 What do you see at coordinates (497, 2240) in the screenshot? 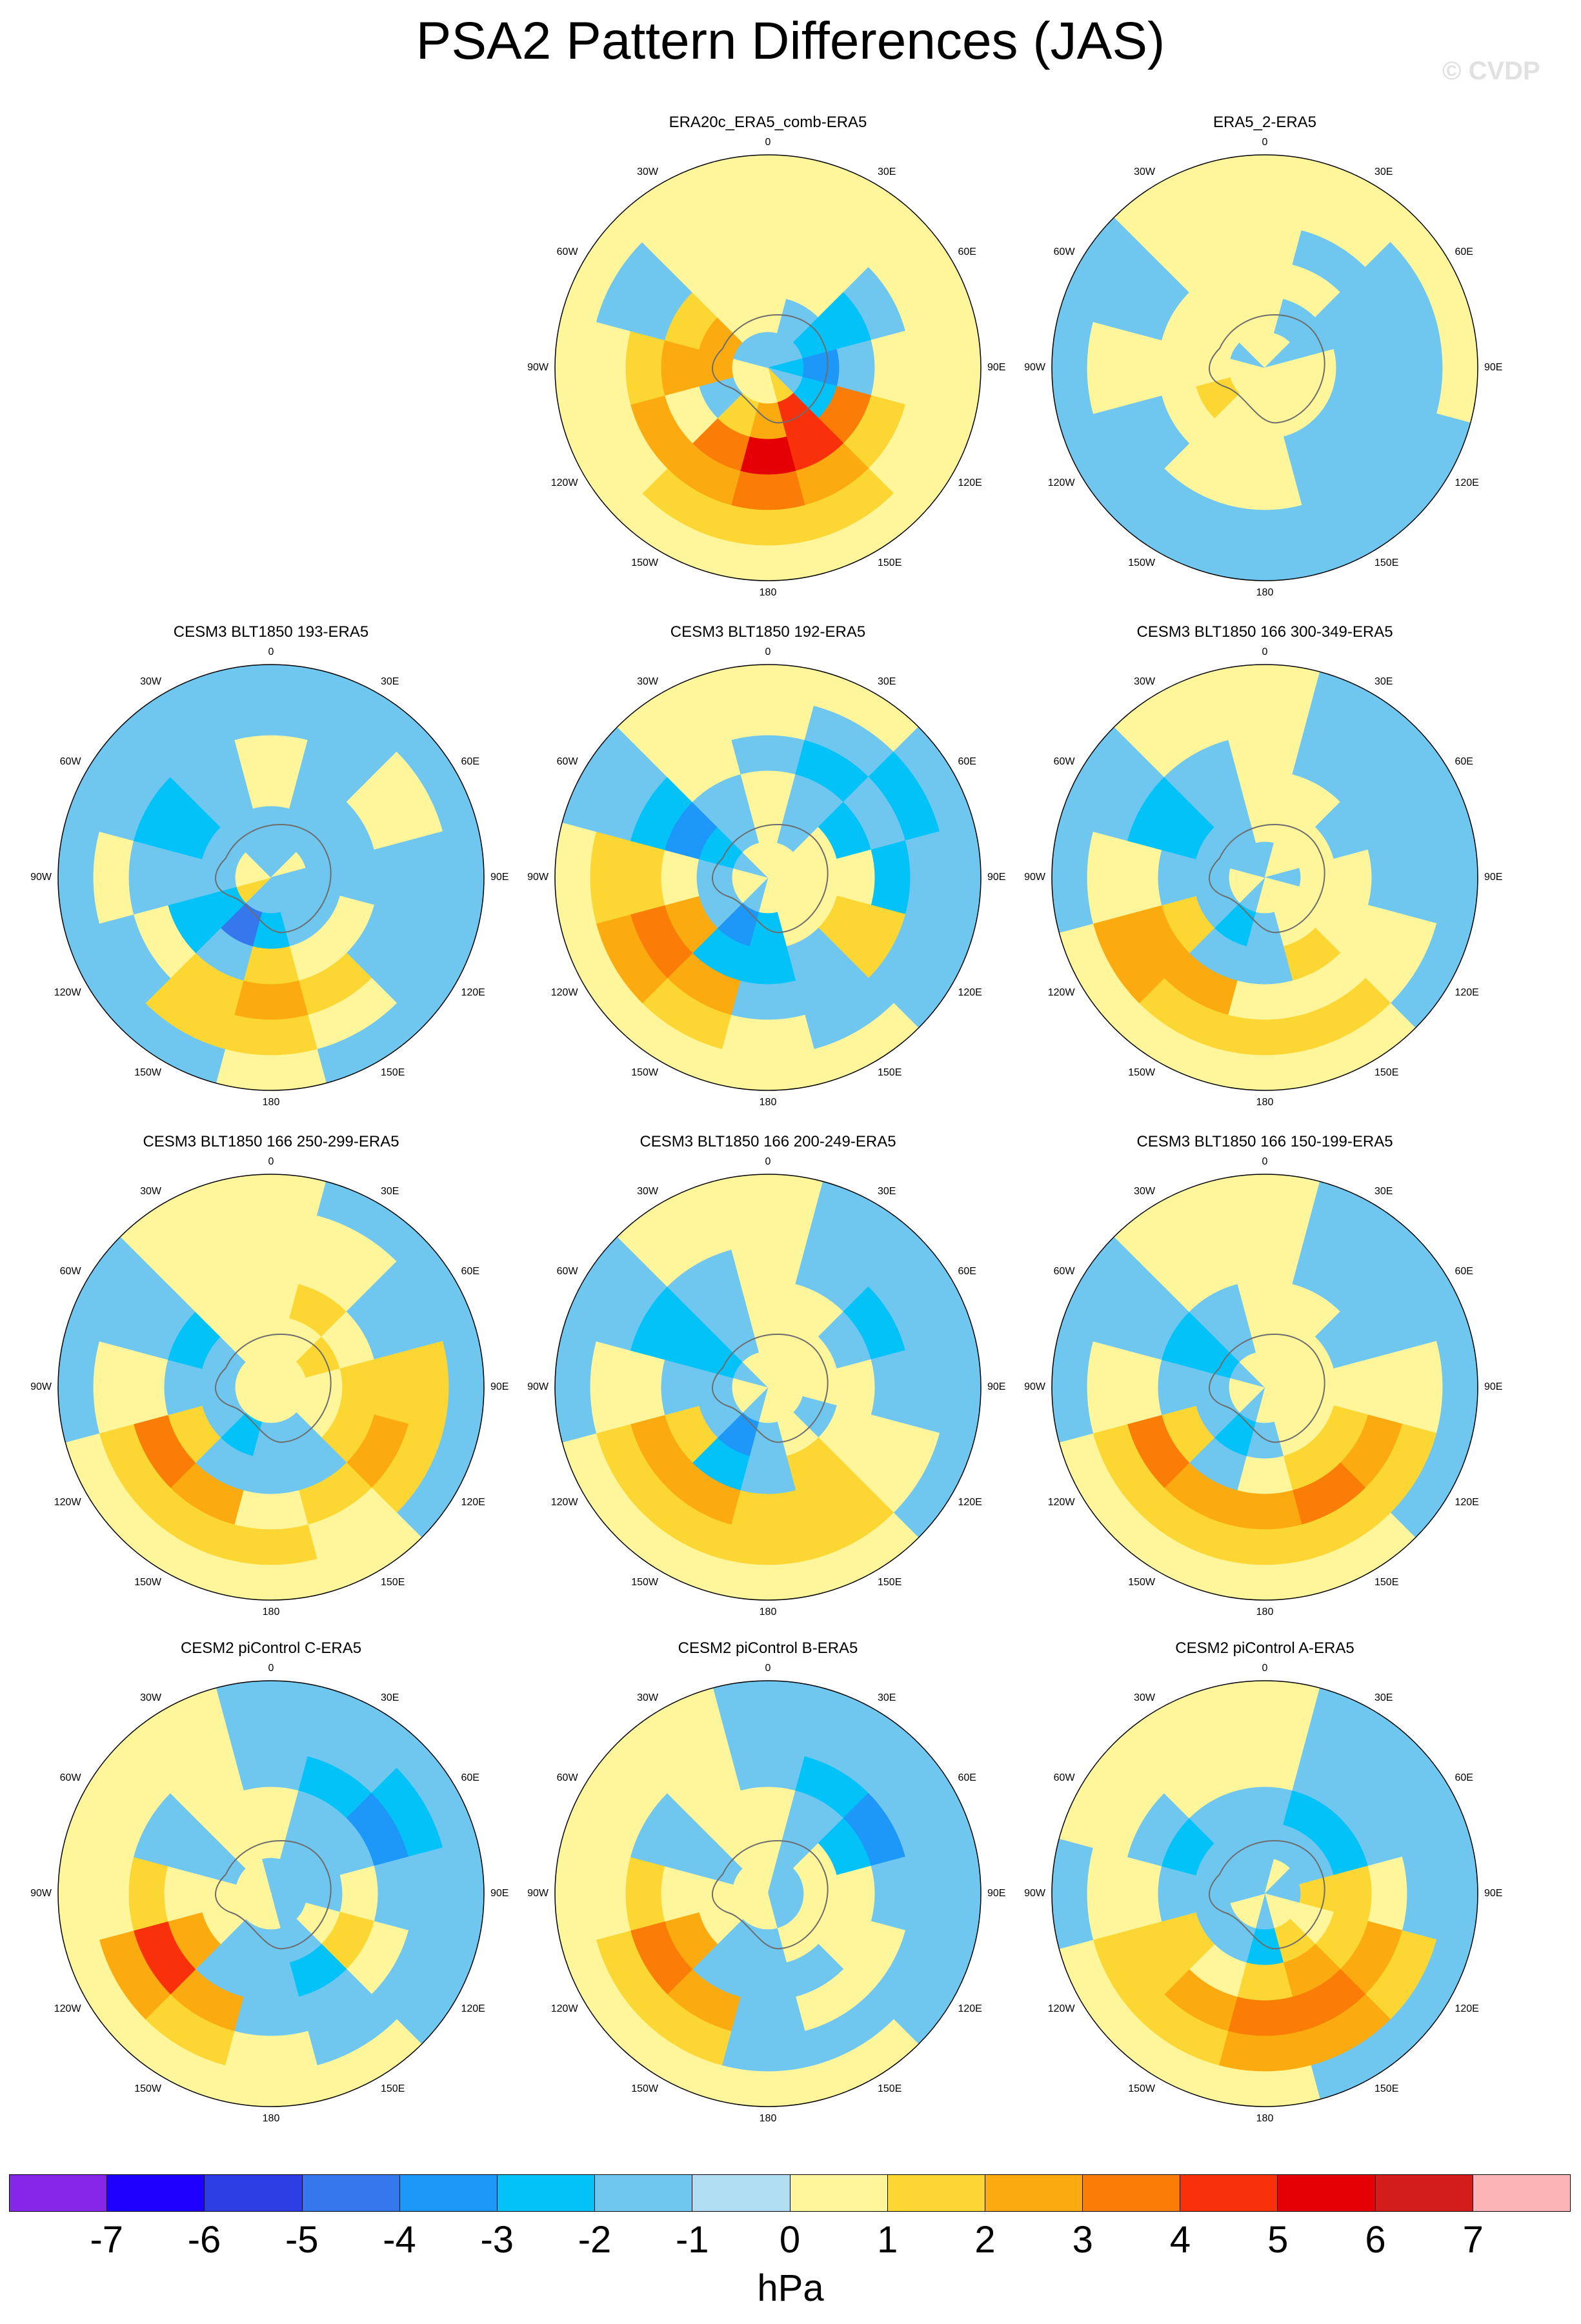
I see `colorbar-tick-label: -3` at bounding box center [497, 2240].